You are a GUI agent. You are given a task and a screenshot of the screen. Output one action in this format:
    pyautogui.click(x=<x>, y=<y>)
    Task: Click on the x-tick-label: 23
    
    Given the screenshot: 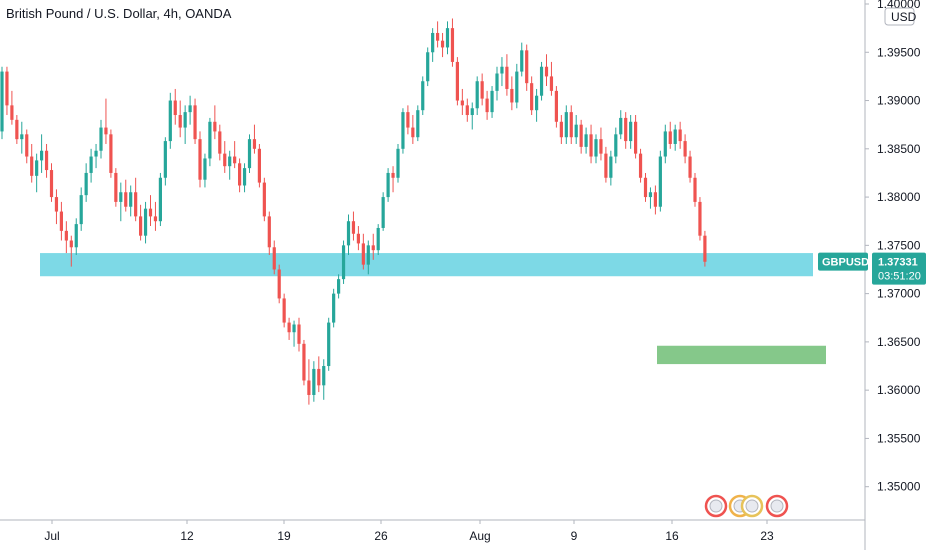 What is the action you would take?
    pyautogui.click(x=767, y=536)
    